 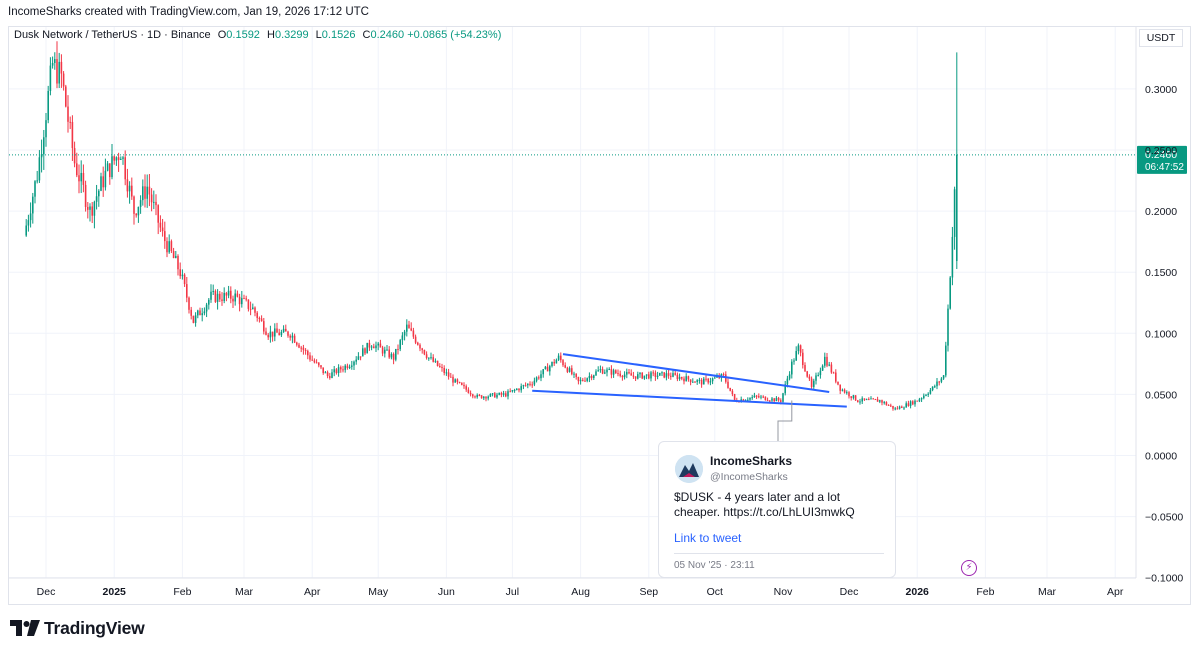 What do you see at coordinates (1164, 579) in the screenshot?
I see `price-tick-label: −0.1000` at bounding box center [1164, 579].